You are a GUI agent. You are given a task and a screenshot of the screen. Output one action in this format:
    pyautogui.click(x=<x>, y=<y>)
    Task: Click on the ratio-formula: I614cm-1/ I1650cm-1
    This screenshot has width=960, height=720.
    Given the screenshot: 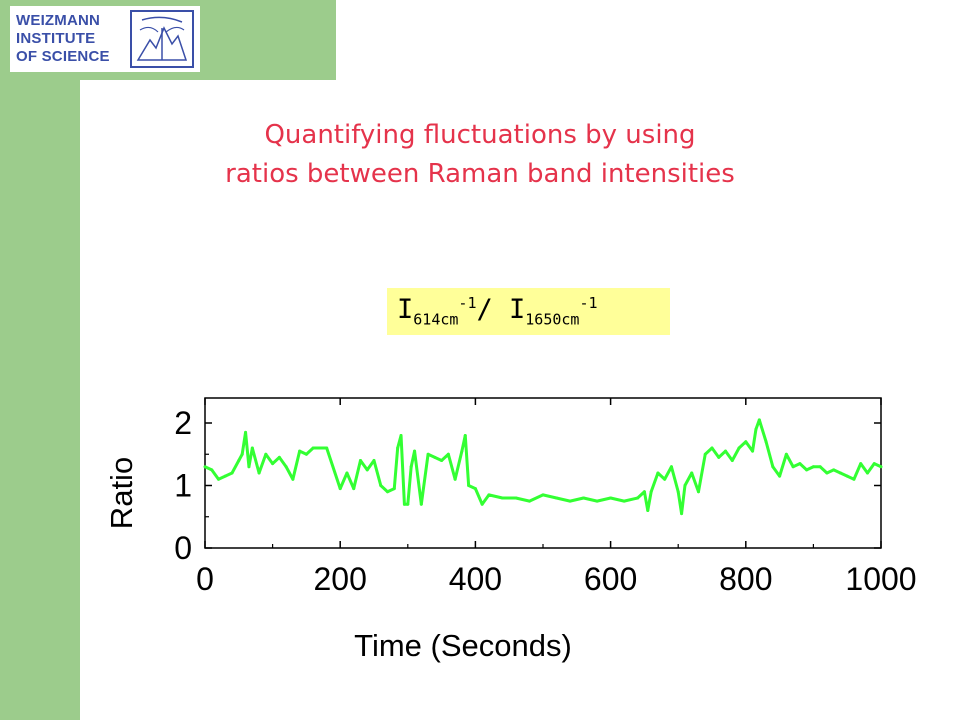 What is the action you would take?
    pyautogui.click(x=497, y=311)
    